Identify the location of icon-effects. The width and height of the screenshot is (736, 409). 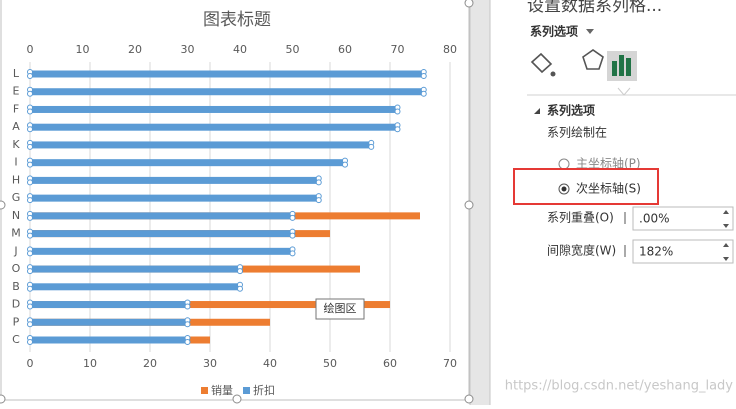
(593, 59).